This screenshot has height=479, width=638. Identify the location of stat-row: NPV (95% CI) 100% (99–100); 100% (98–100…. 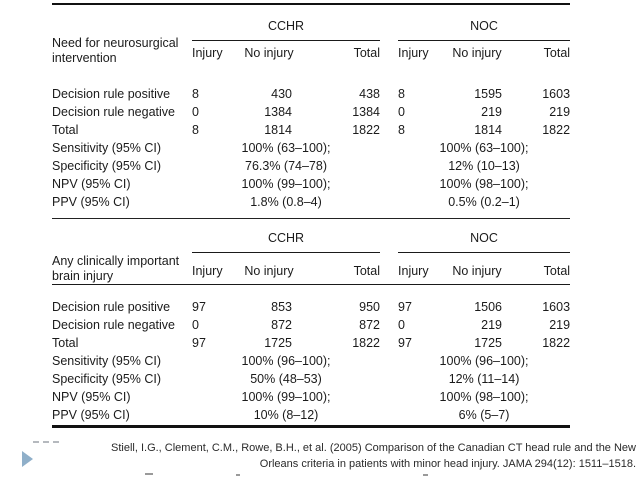
(311, 396).